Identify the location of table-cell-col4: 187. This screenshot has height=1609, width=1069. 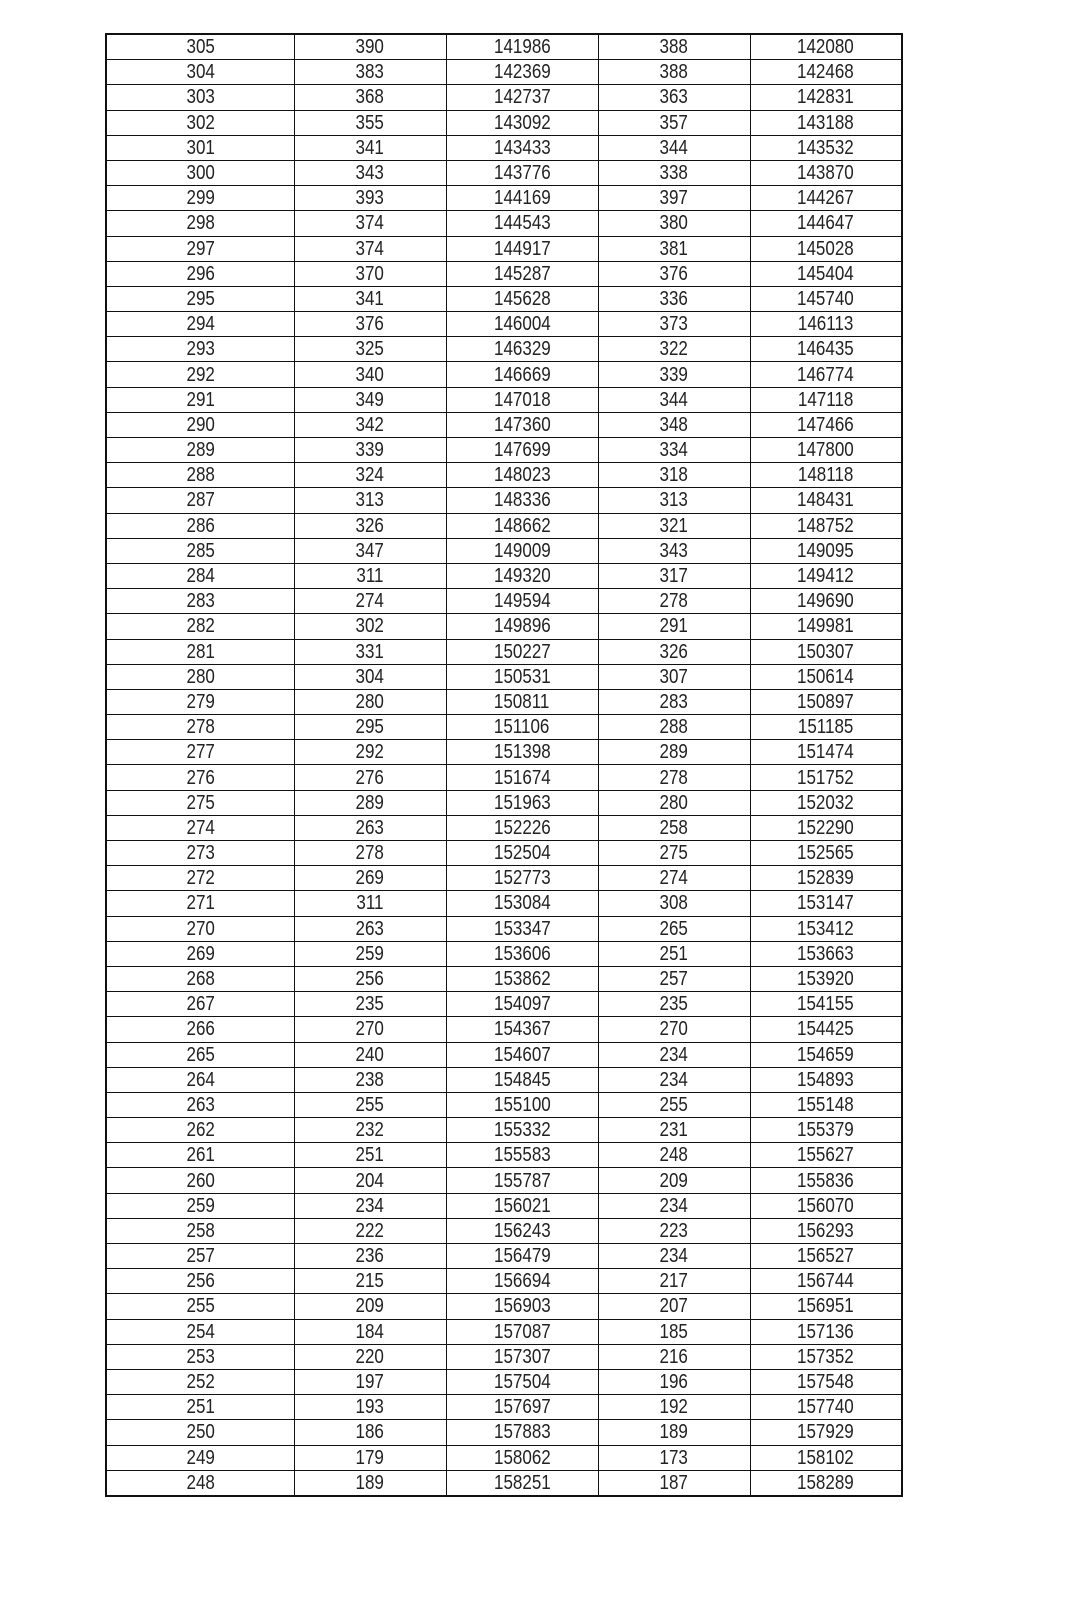
(674, 1483).